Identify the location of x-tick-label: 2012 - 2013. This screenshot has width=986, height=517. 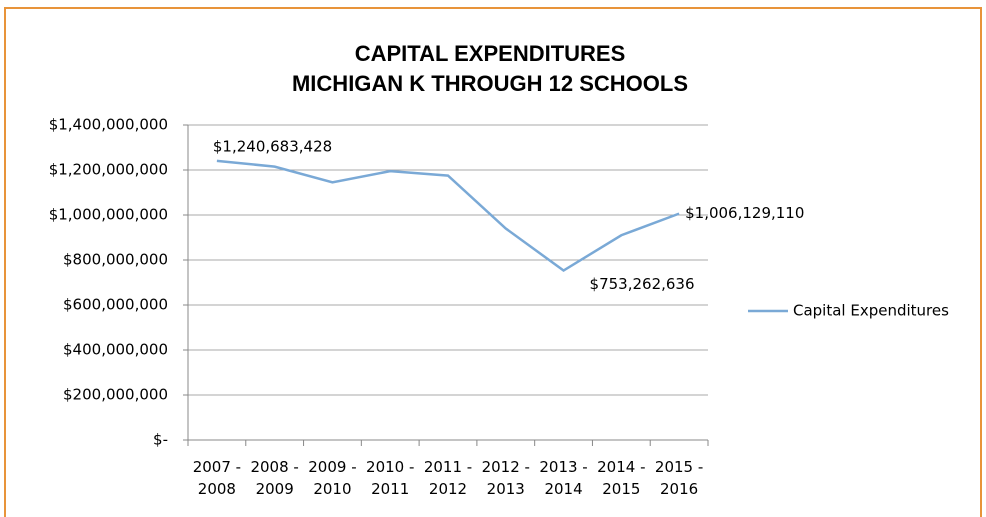
(505, 478).